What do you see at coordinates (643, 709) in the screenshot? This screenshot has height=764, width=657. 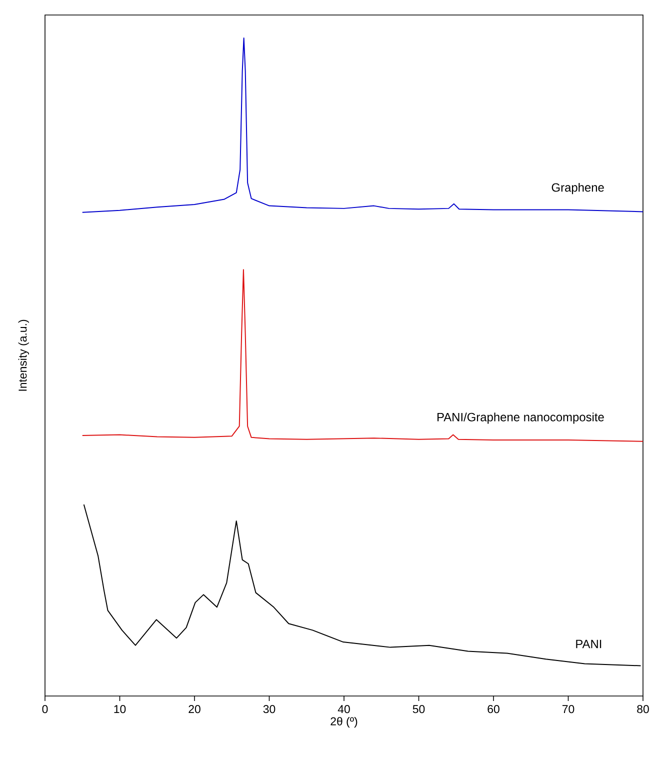 I see `x-tick-label: 80` at bounding box center [643, 709].